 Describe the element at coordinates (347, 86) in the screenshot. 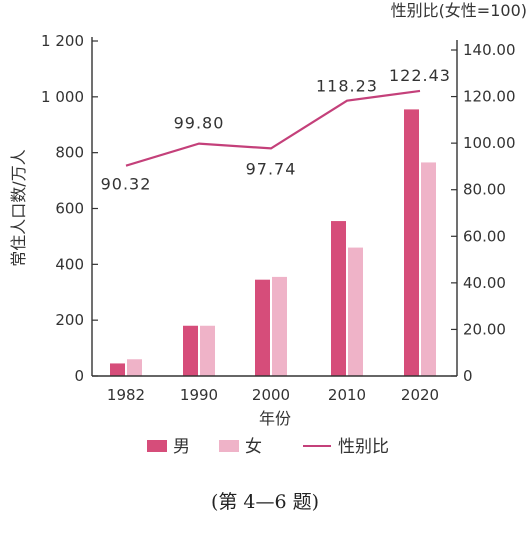

I see `ratio-data-label: 118.23` at that location.